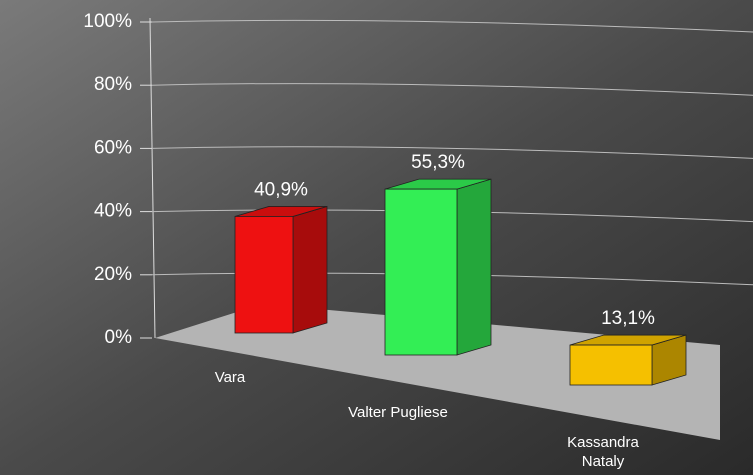 The width and height of the screenshot is (753, 475). Describe the element at coordinates (152, 178) in the screenshot. I see `y-axis` at that location.